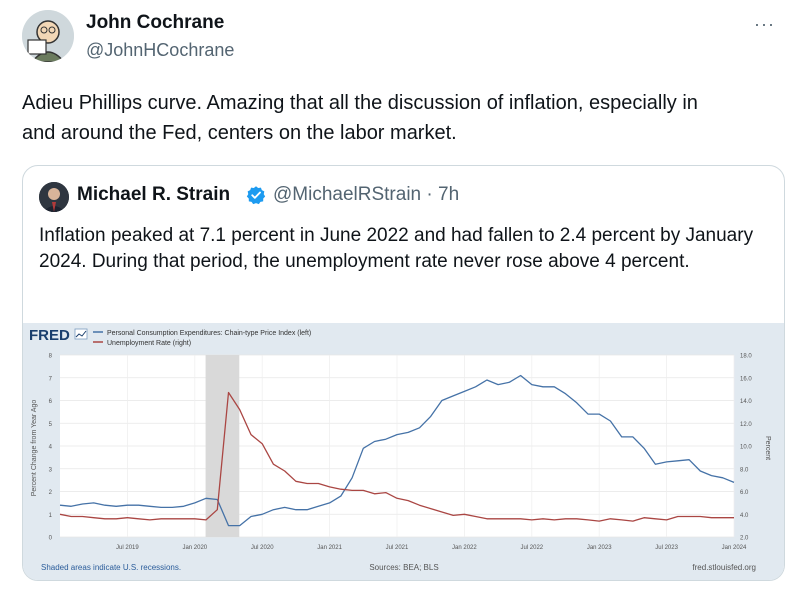 This screenshot has width=793, height=593. I want to click on left-axis-tick: 3, so click(51, 470).